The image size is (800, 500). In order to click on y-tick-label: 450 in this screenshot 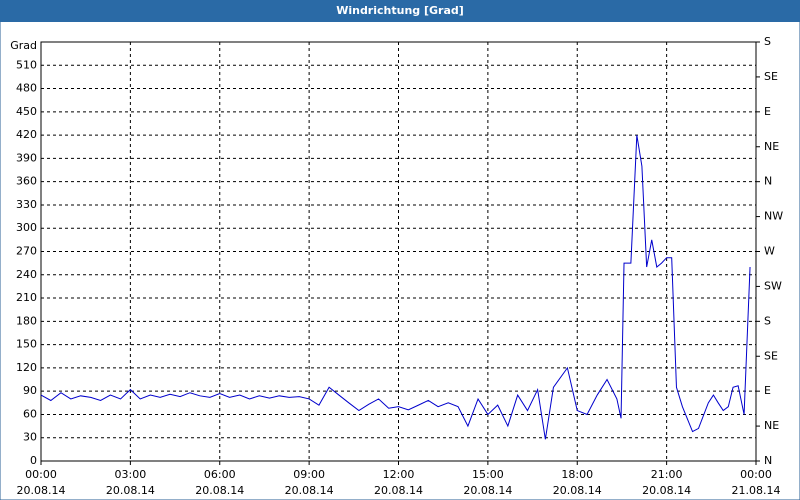, I will do `click(26, 111)`.